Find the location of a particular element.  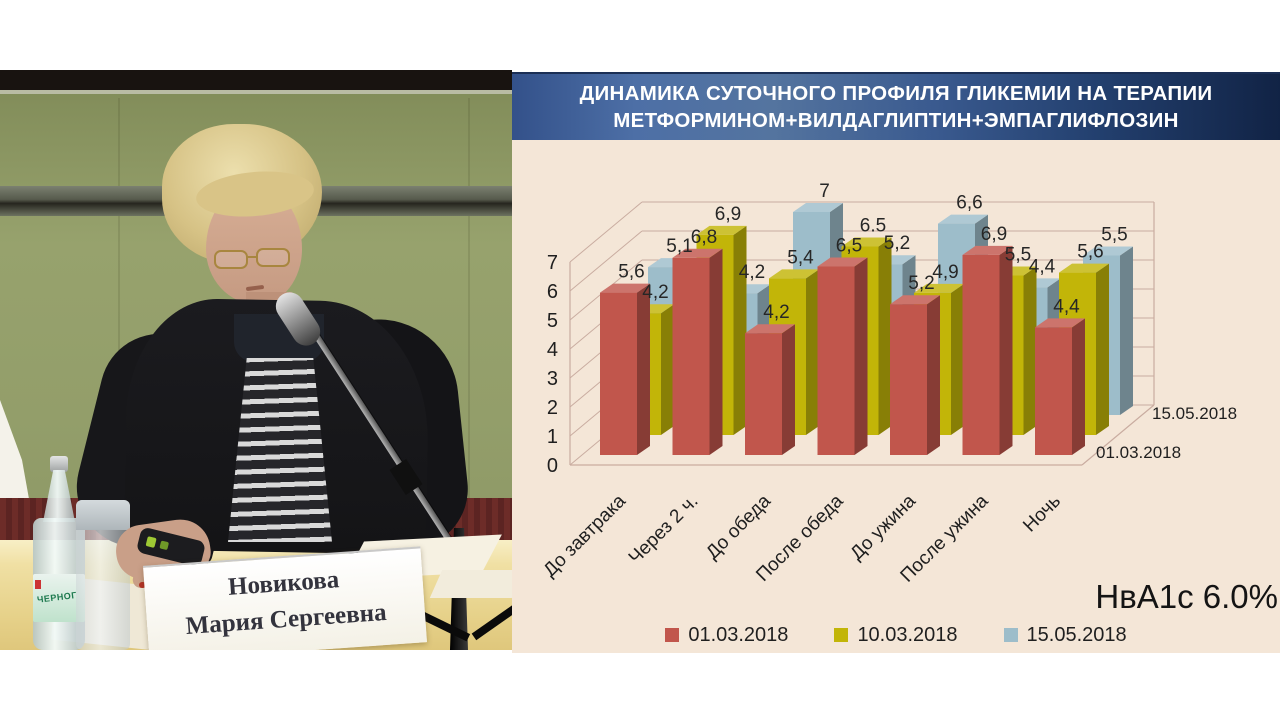

y-tick-label: 6 is located at coordinates (552, 292).